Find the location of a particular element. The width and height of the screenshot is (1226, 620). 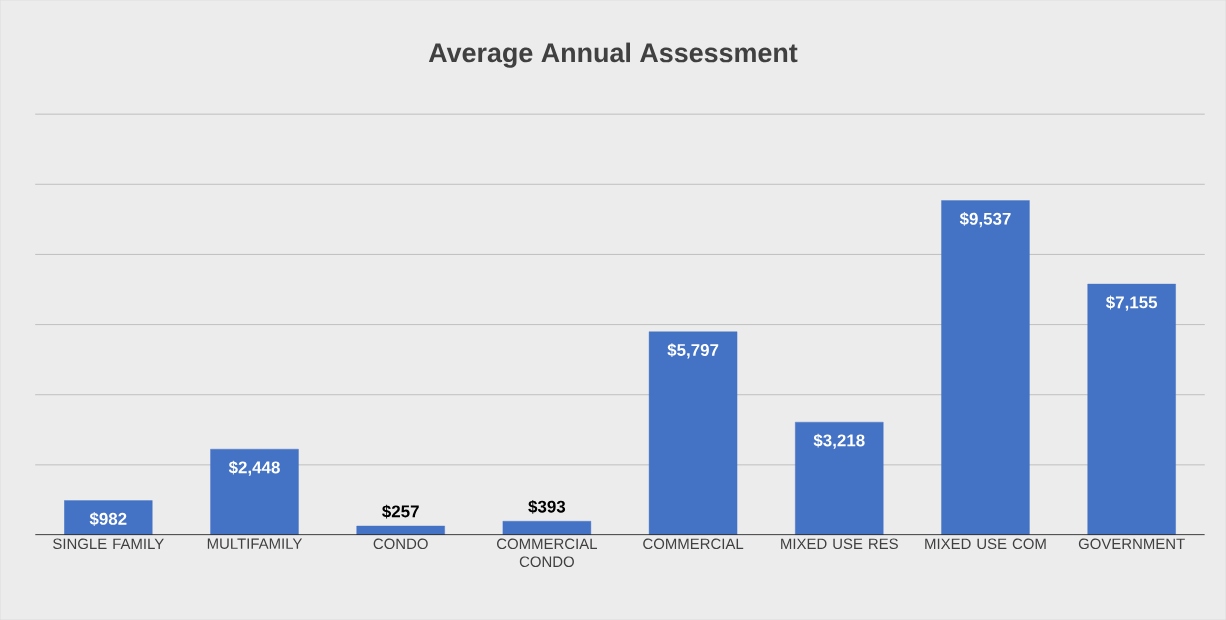

x-tick-label: MIXED USE RES is located at coordinates (839, 544).